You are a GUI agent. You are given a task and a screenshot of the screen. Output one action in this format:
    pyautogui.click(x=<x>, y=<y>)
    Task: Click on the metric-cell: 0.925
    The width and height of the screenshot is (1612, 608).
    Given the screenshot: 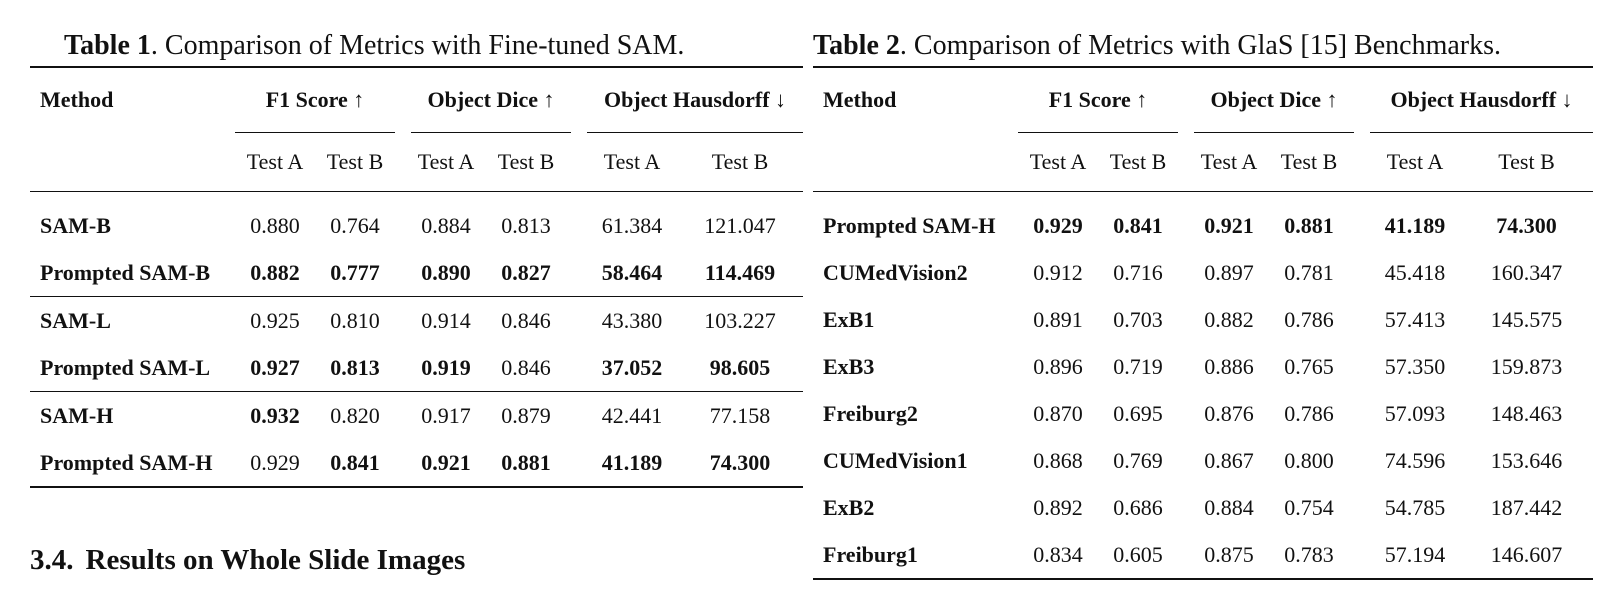 What is the action you would take?
    pyautogui.click(x=275, y=320)
    